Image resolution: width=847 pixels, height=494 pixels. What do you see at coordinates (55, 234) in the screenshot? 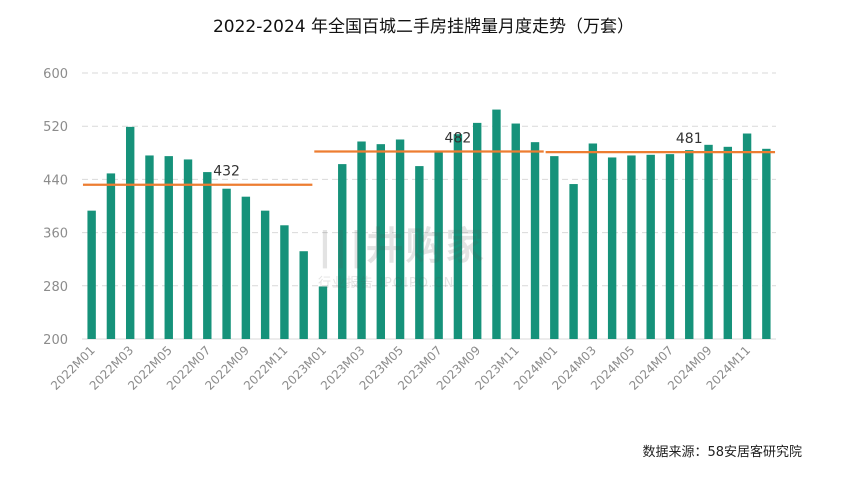
I see `y-tick-label: 360` at bounding box center [55, 234].